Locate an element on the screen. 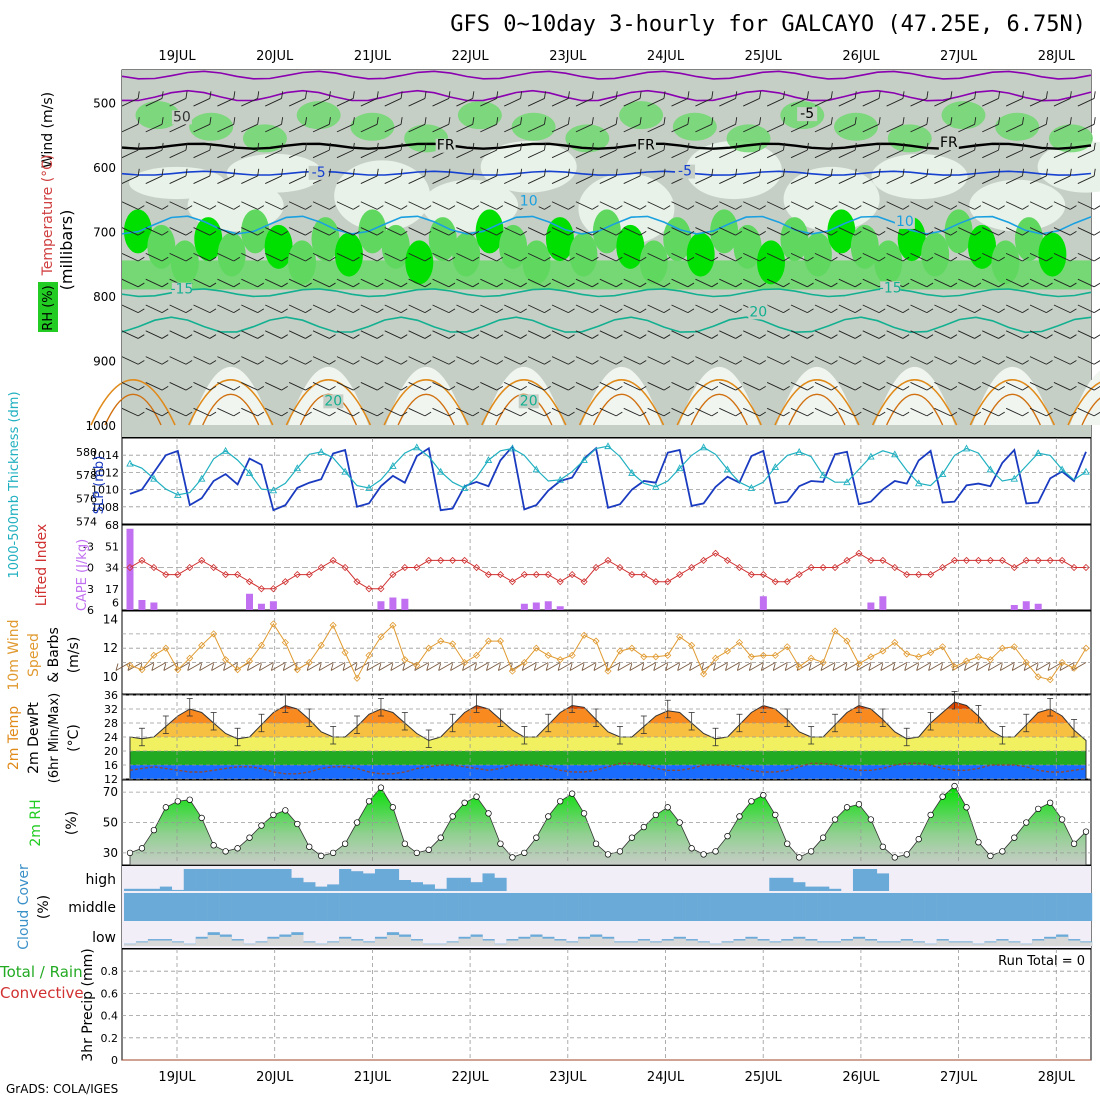 Image resolution: width=1100 pixels, height=1100 pixels. cape-bar is located at coordinates (883, 603).